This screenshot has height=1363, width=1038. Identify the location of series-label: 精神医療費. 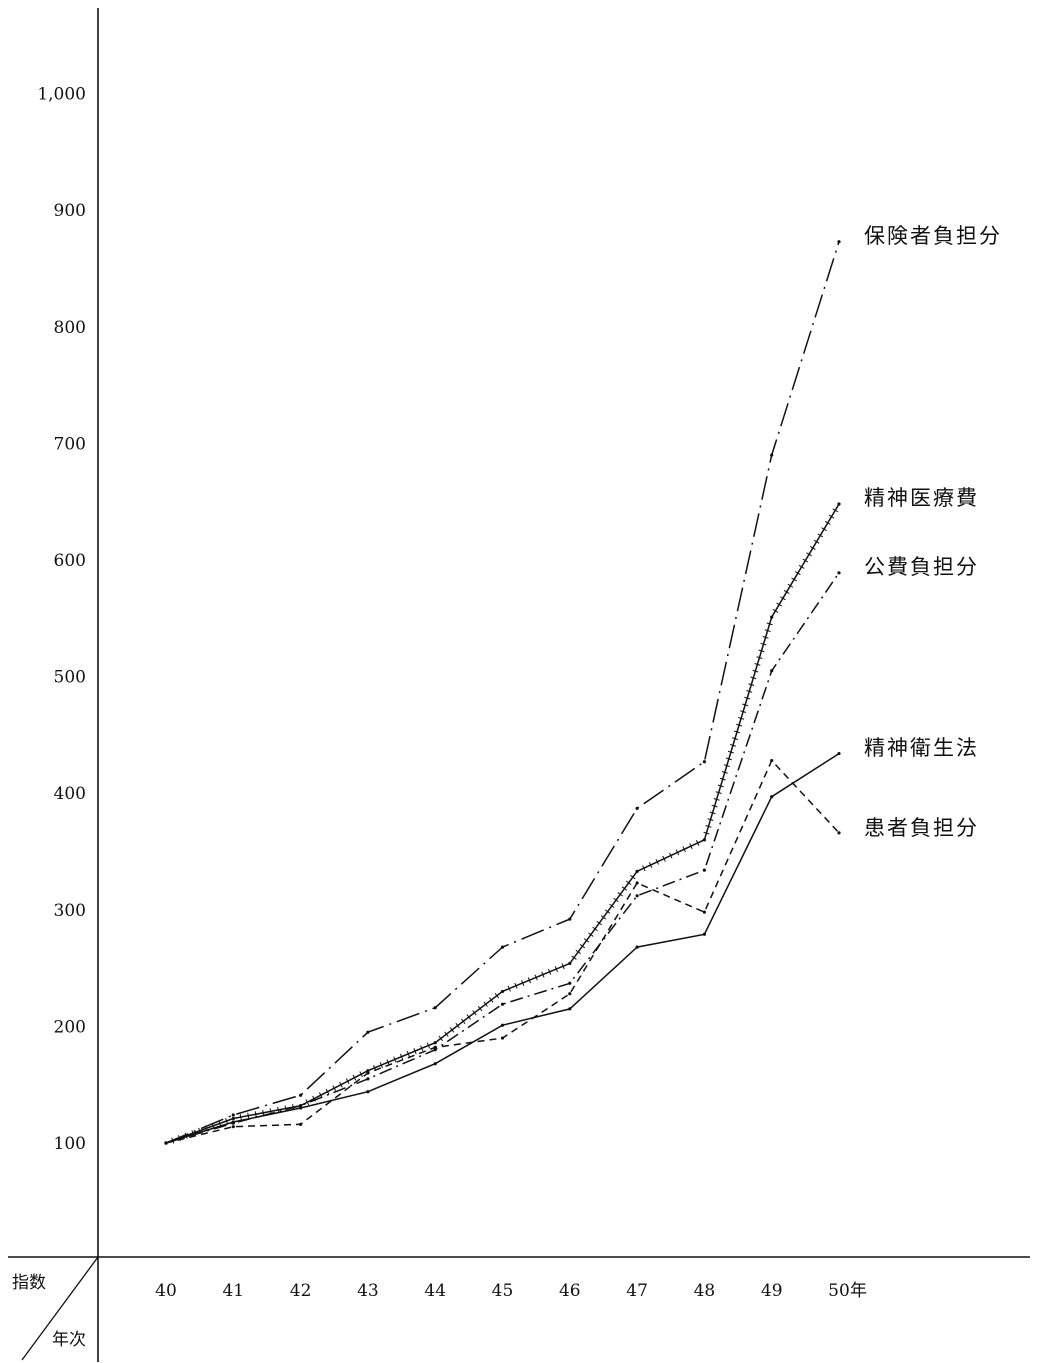
(921, 498).